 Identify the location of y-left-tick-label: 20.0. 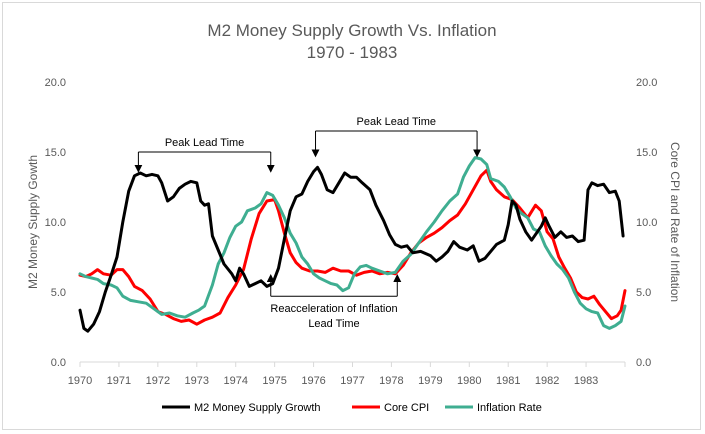
(55, 83).